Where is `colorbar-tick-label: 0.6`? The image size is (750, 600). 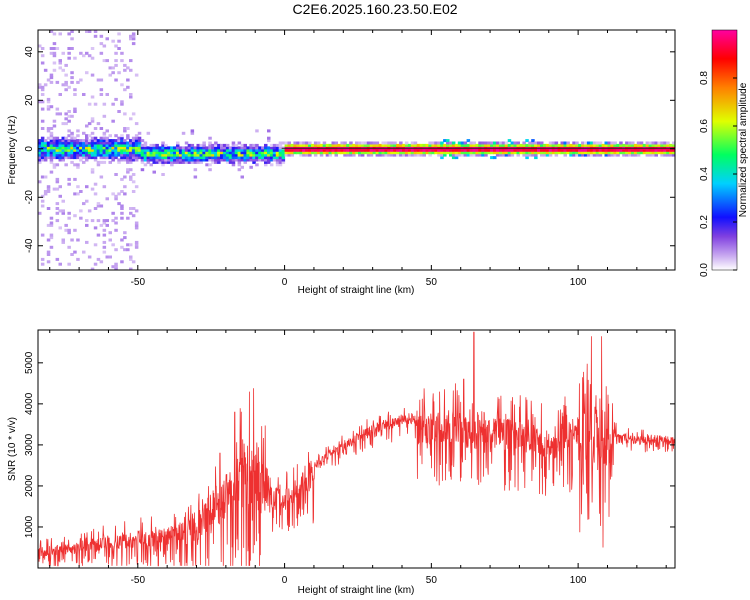
colorbar-tick-label: 0.6 is located at coordinates (704, 126).